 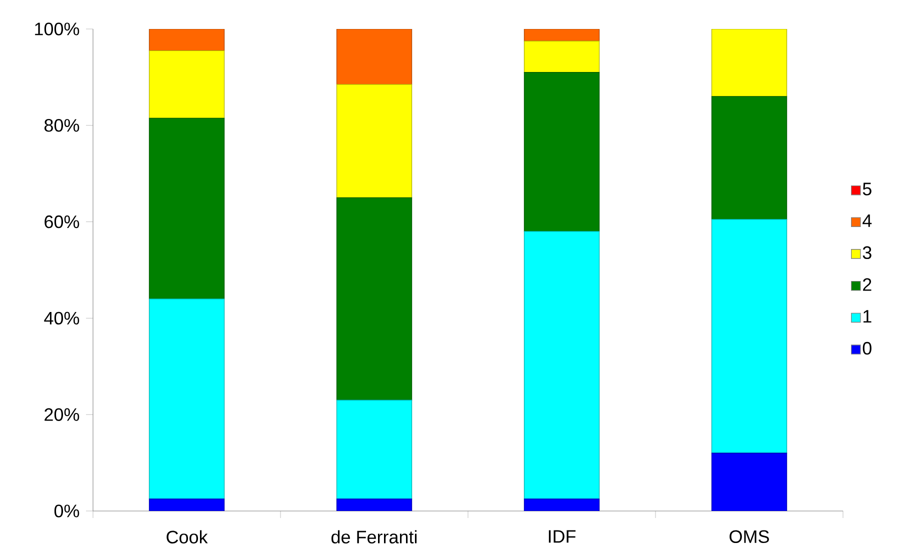 What do you see at coordinates (867, 284) in the screenshot?
I see `legend-label: 2` at bounding box center [867, 284].